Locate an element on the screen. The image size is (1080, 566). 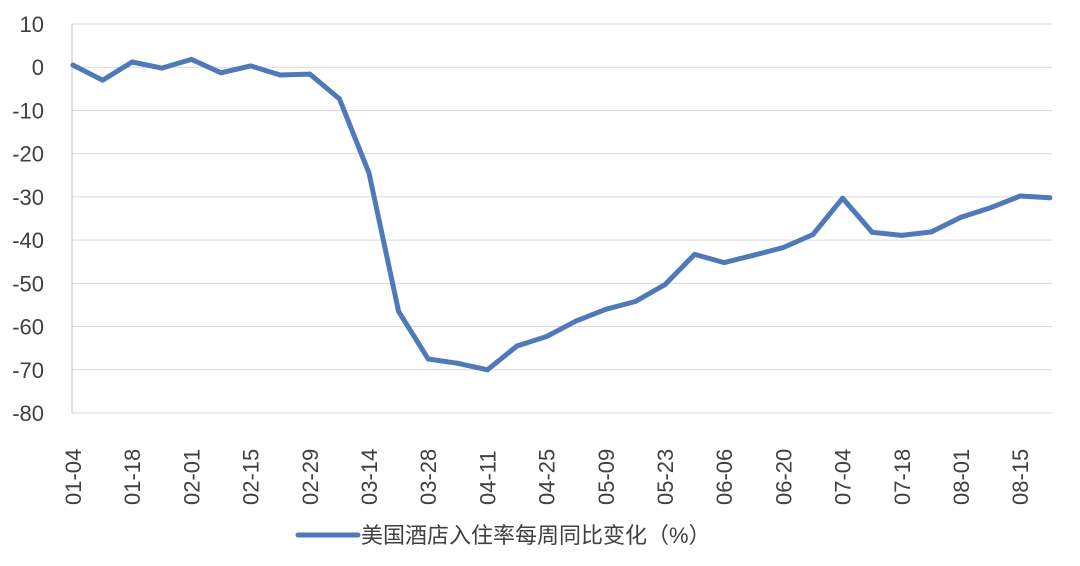
x-tick-label: 02-15 is located at coordinates (251, 477).